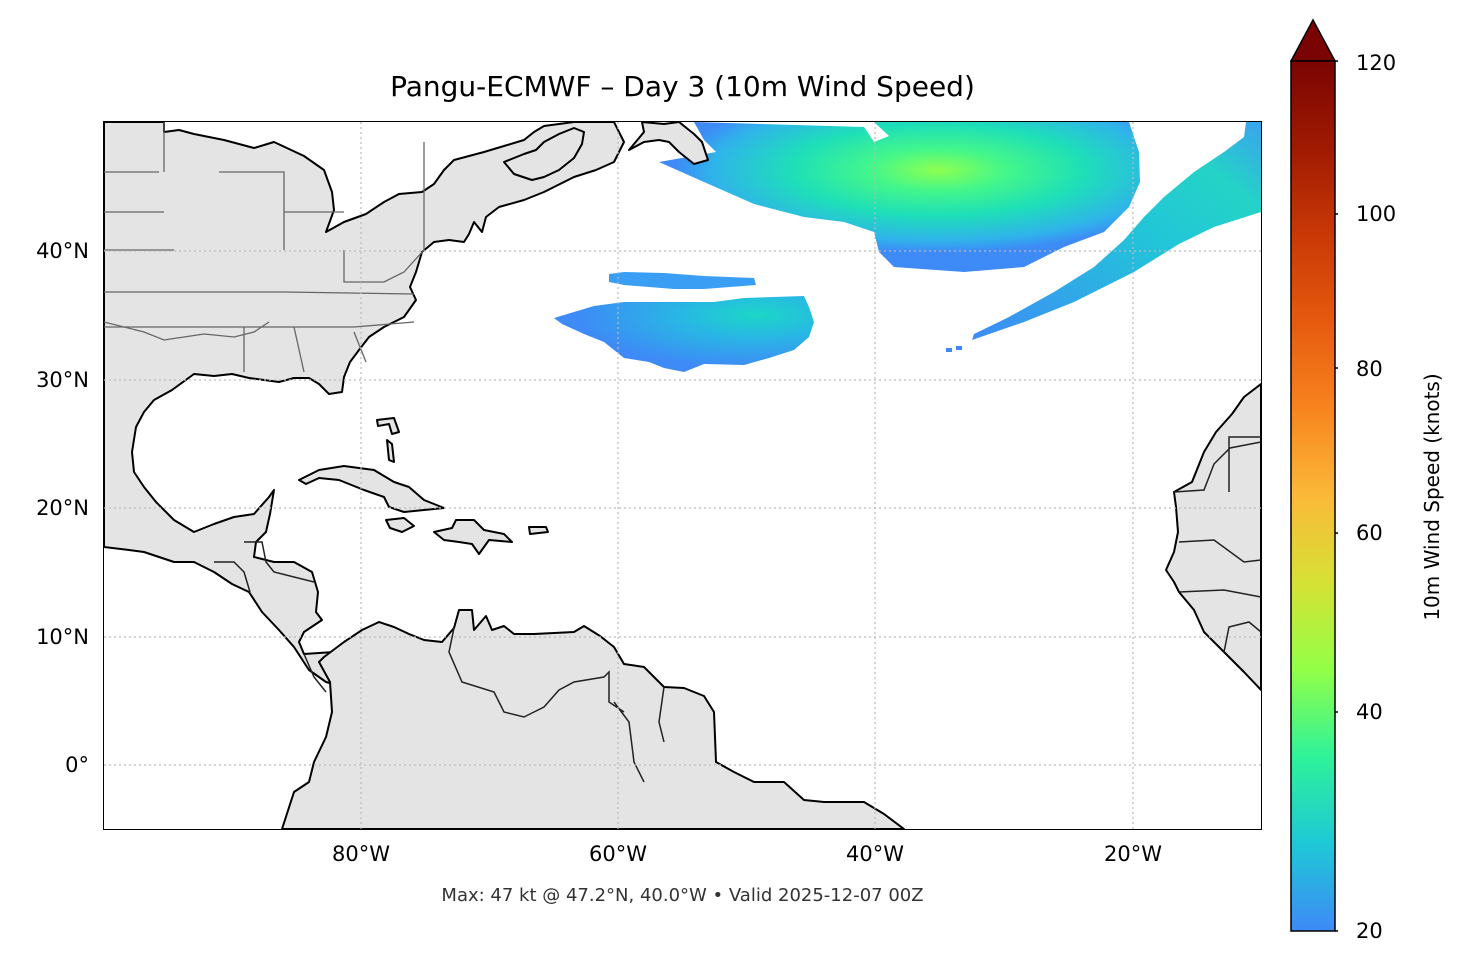 This screenshot has width=1466, height=969. Describe the element at coordinates (62, 637) in the screenshot. I see `y-tick-10n: 10°N` at that location.